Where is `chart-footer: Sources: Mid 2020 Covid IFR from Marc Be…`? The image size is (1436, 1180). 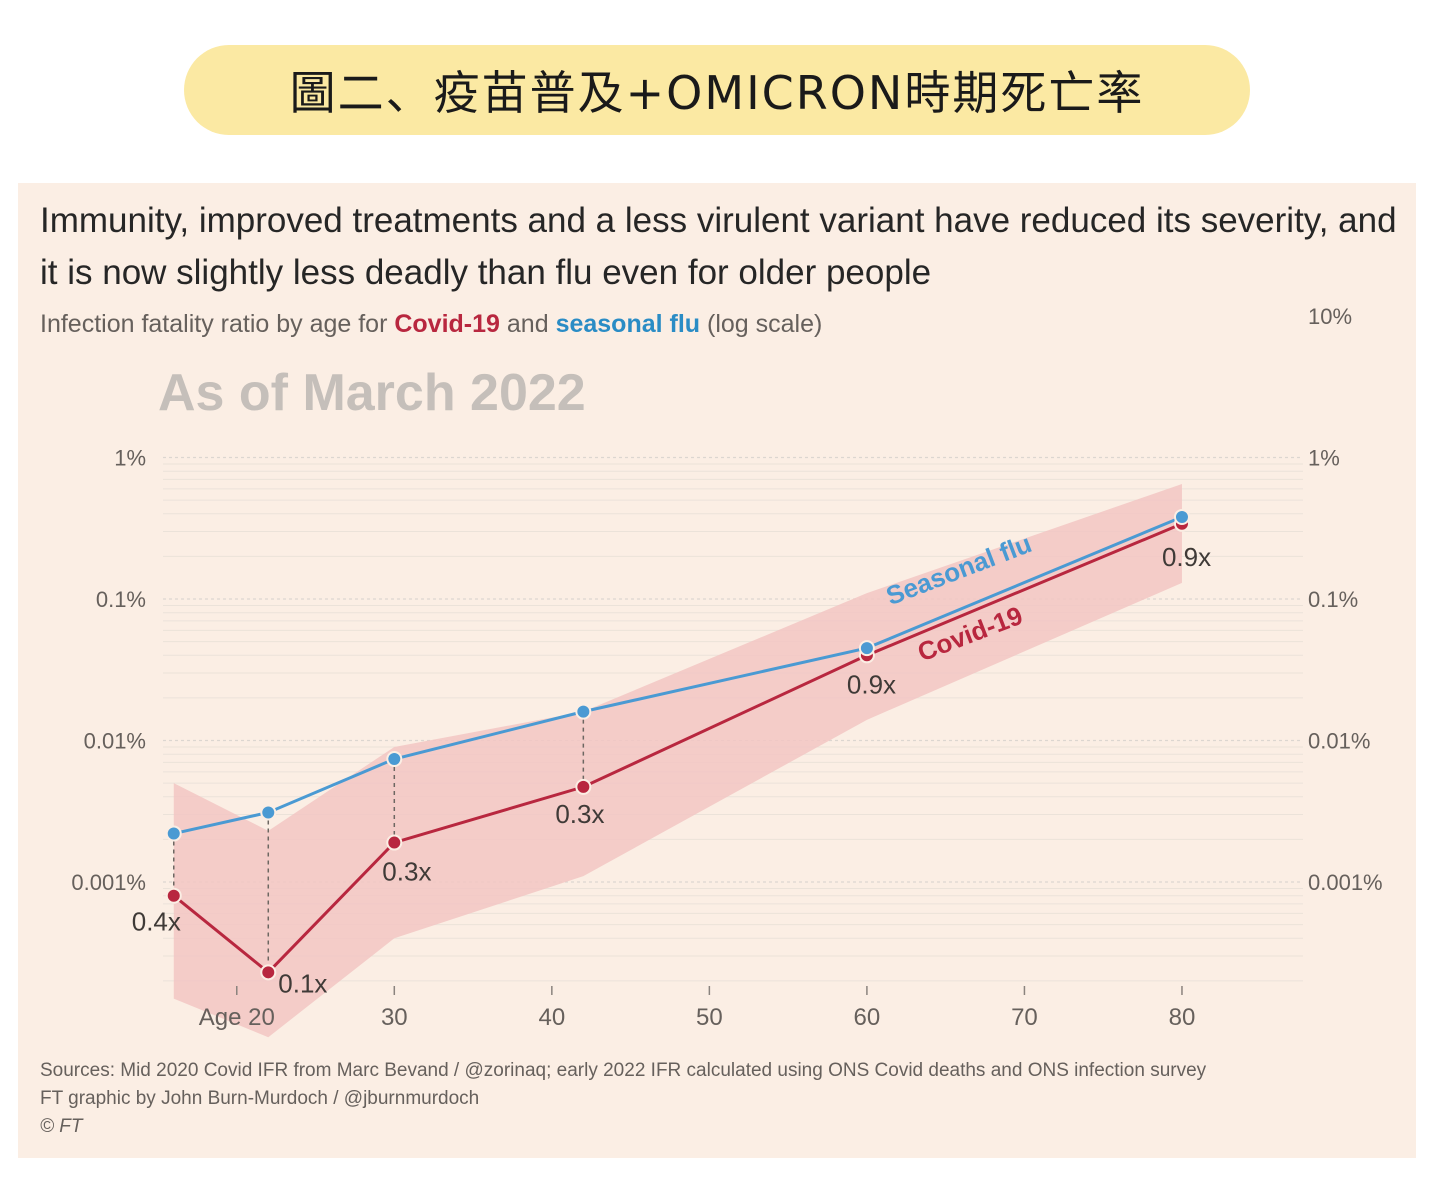
chart-footer: Sources: Mid 2020 Covid IFR from Marc Be… is located at coordinates (720, 1099).